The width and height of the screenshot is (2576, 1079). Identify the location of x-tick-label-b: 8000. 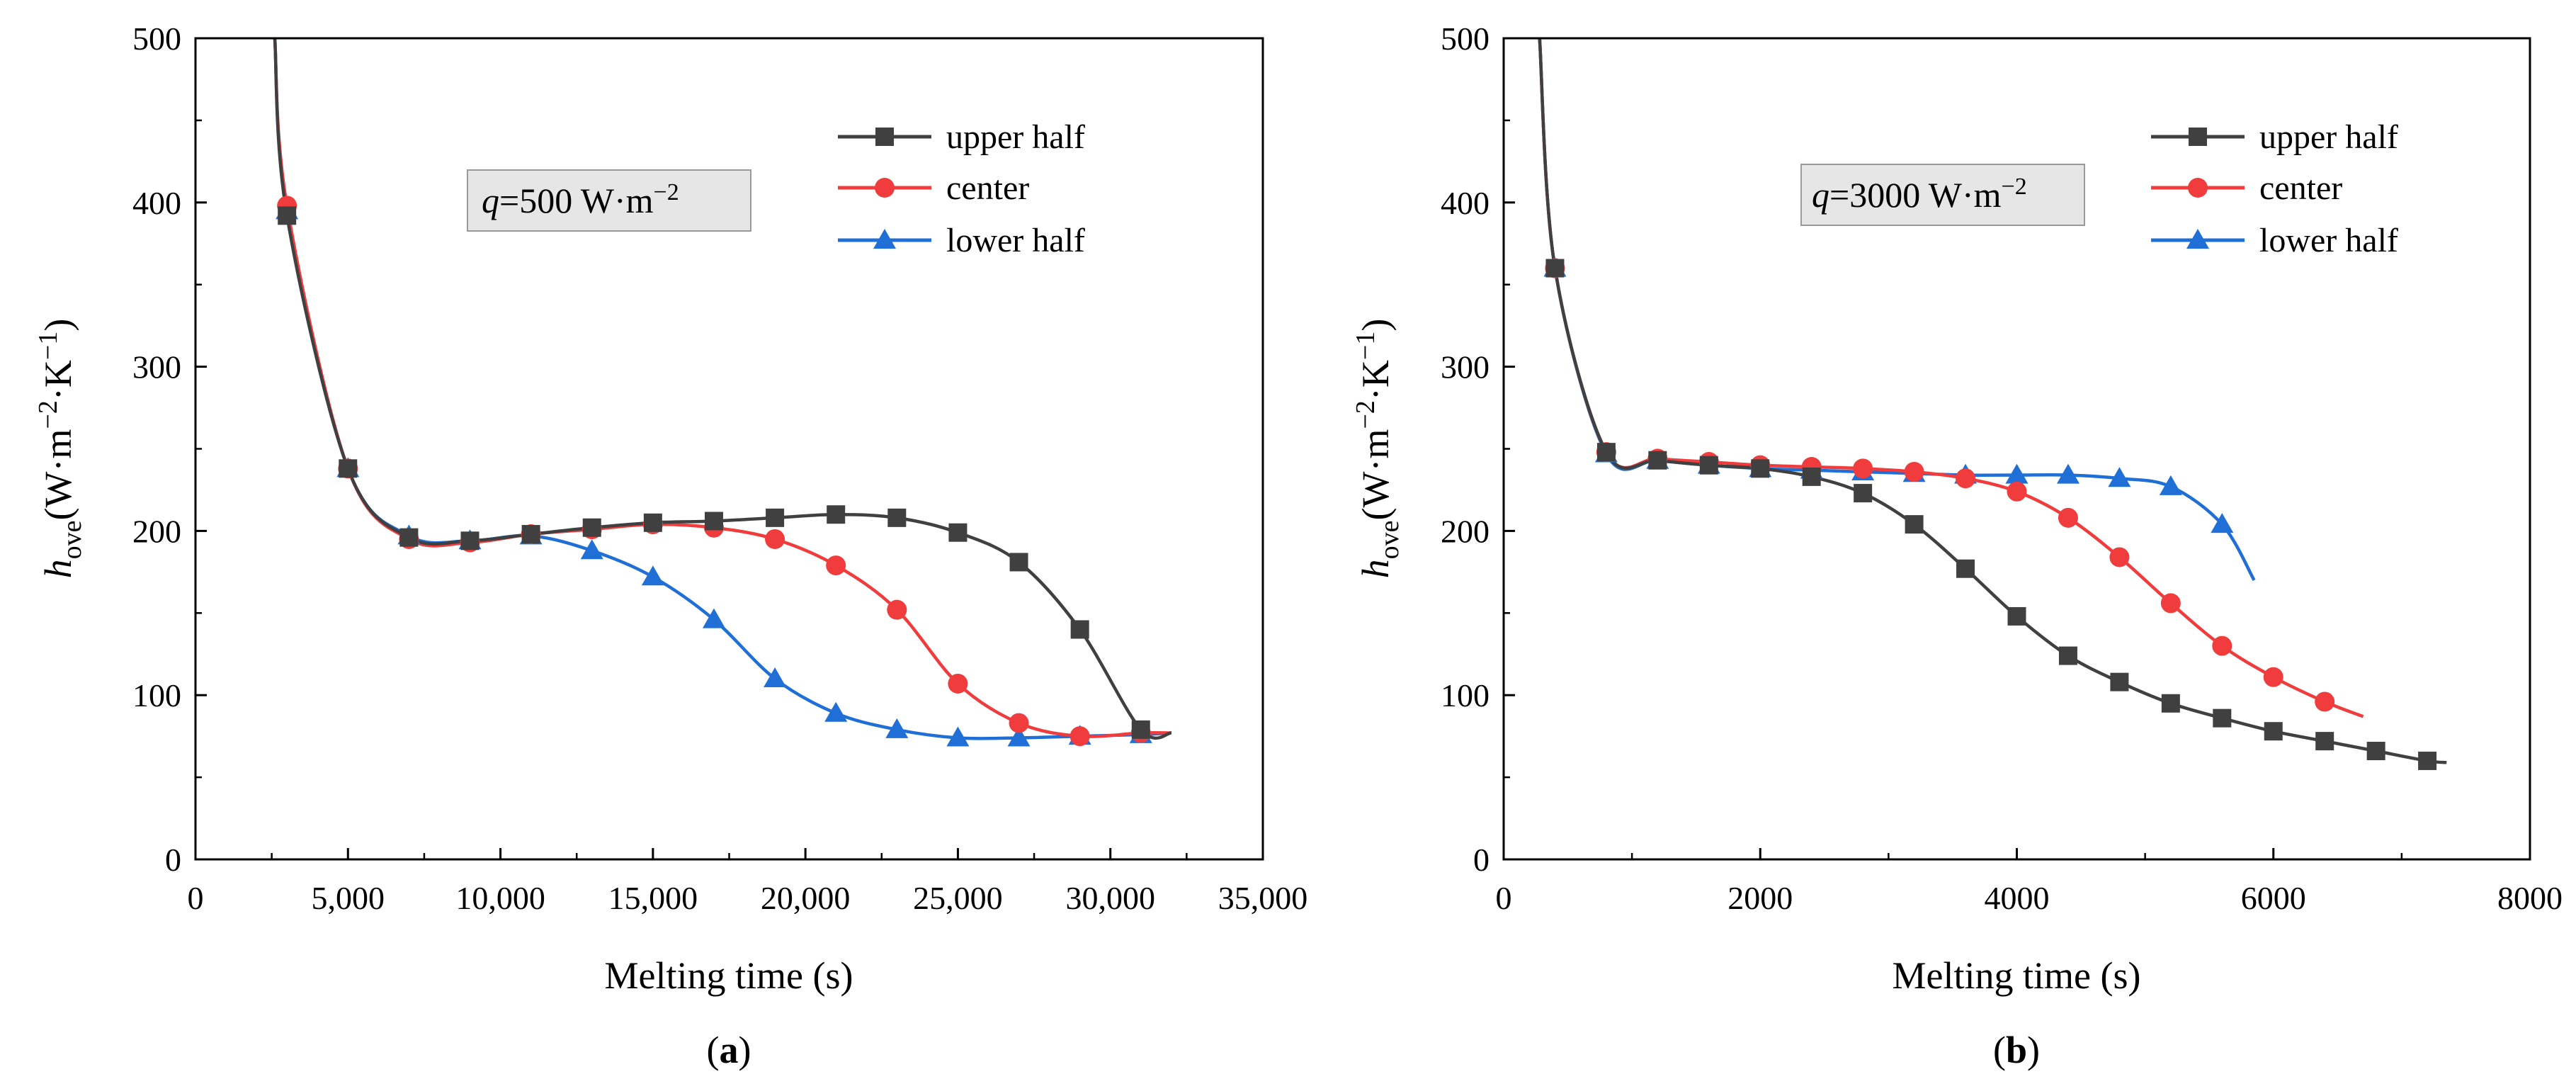
(2530, 898).